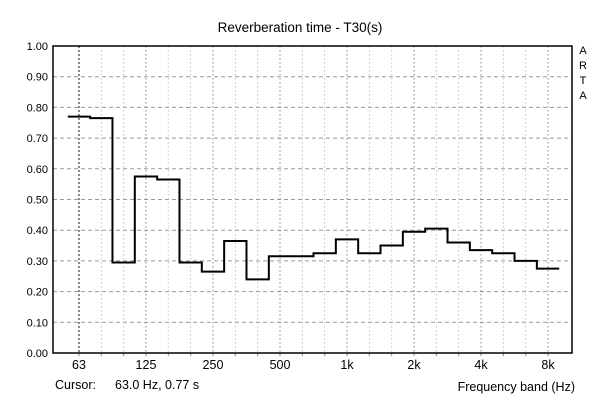 The height and width of the screenshot is (400, 600). I want to click on cursor-status-value: 63.0 Hz, 0.77 s, so click(157, 385).